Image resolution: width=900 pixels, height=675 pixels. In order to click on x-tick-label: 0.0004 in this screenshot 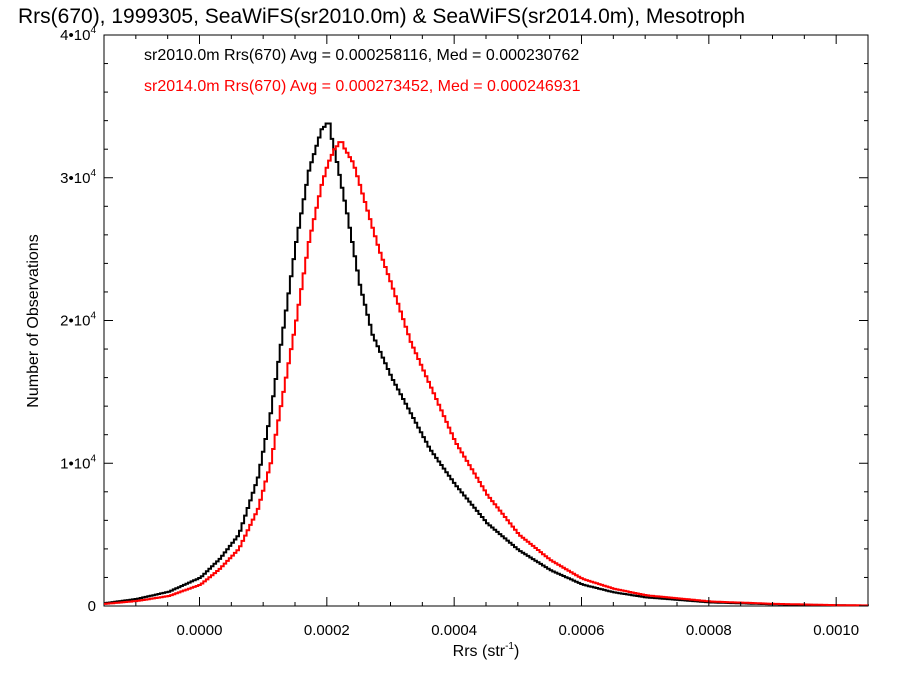, I will do `click(454, 630)`.